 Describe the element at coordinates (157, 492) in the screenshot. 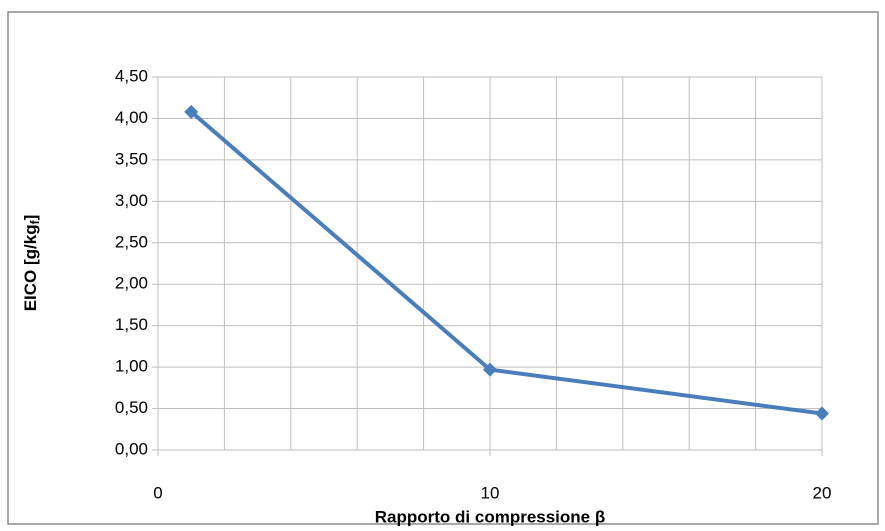

I see `x-tick-label: 0` at that location.